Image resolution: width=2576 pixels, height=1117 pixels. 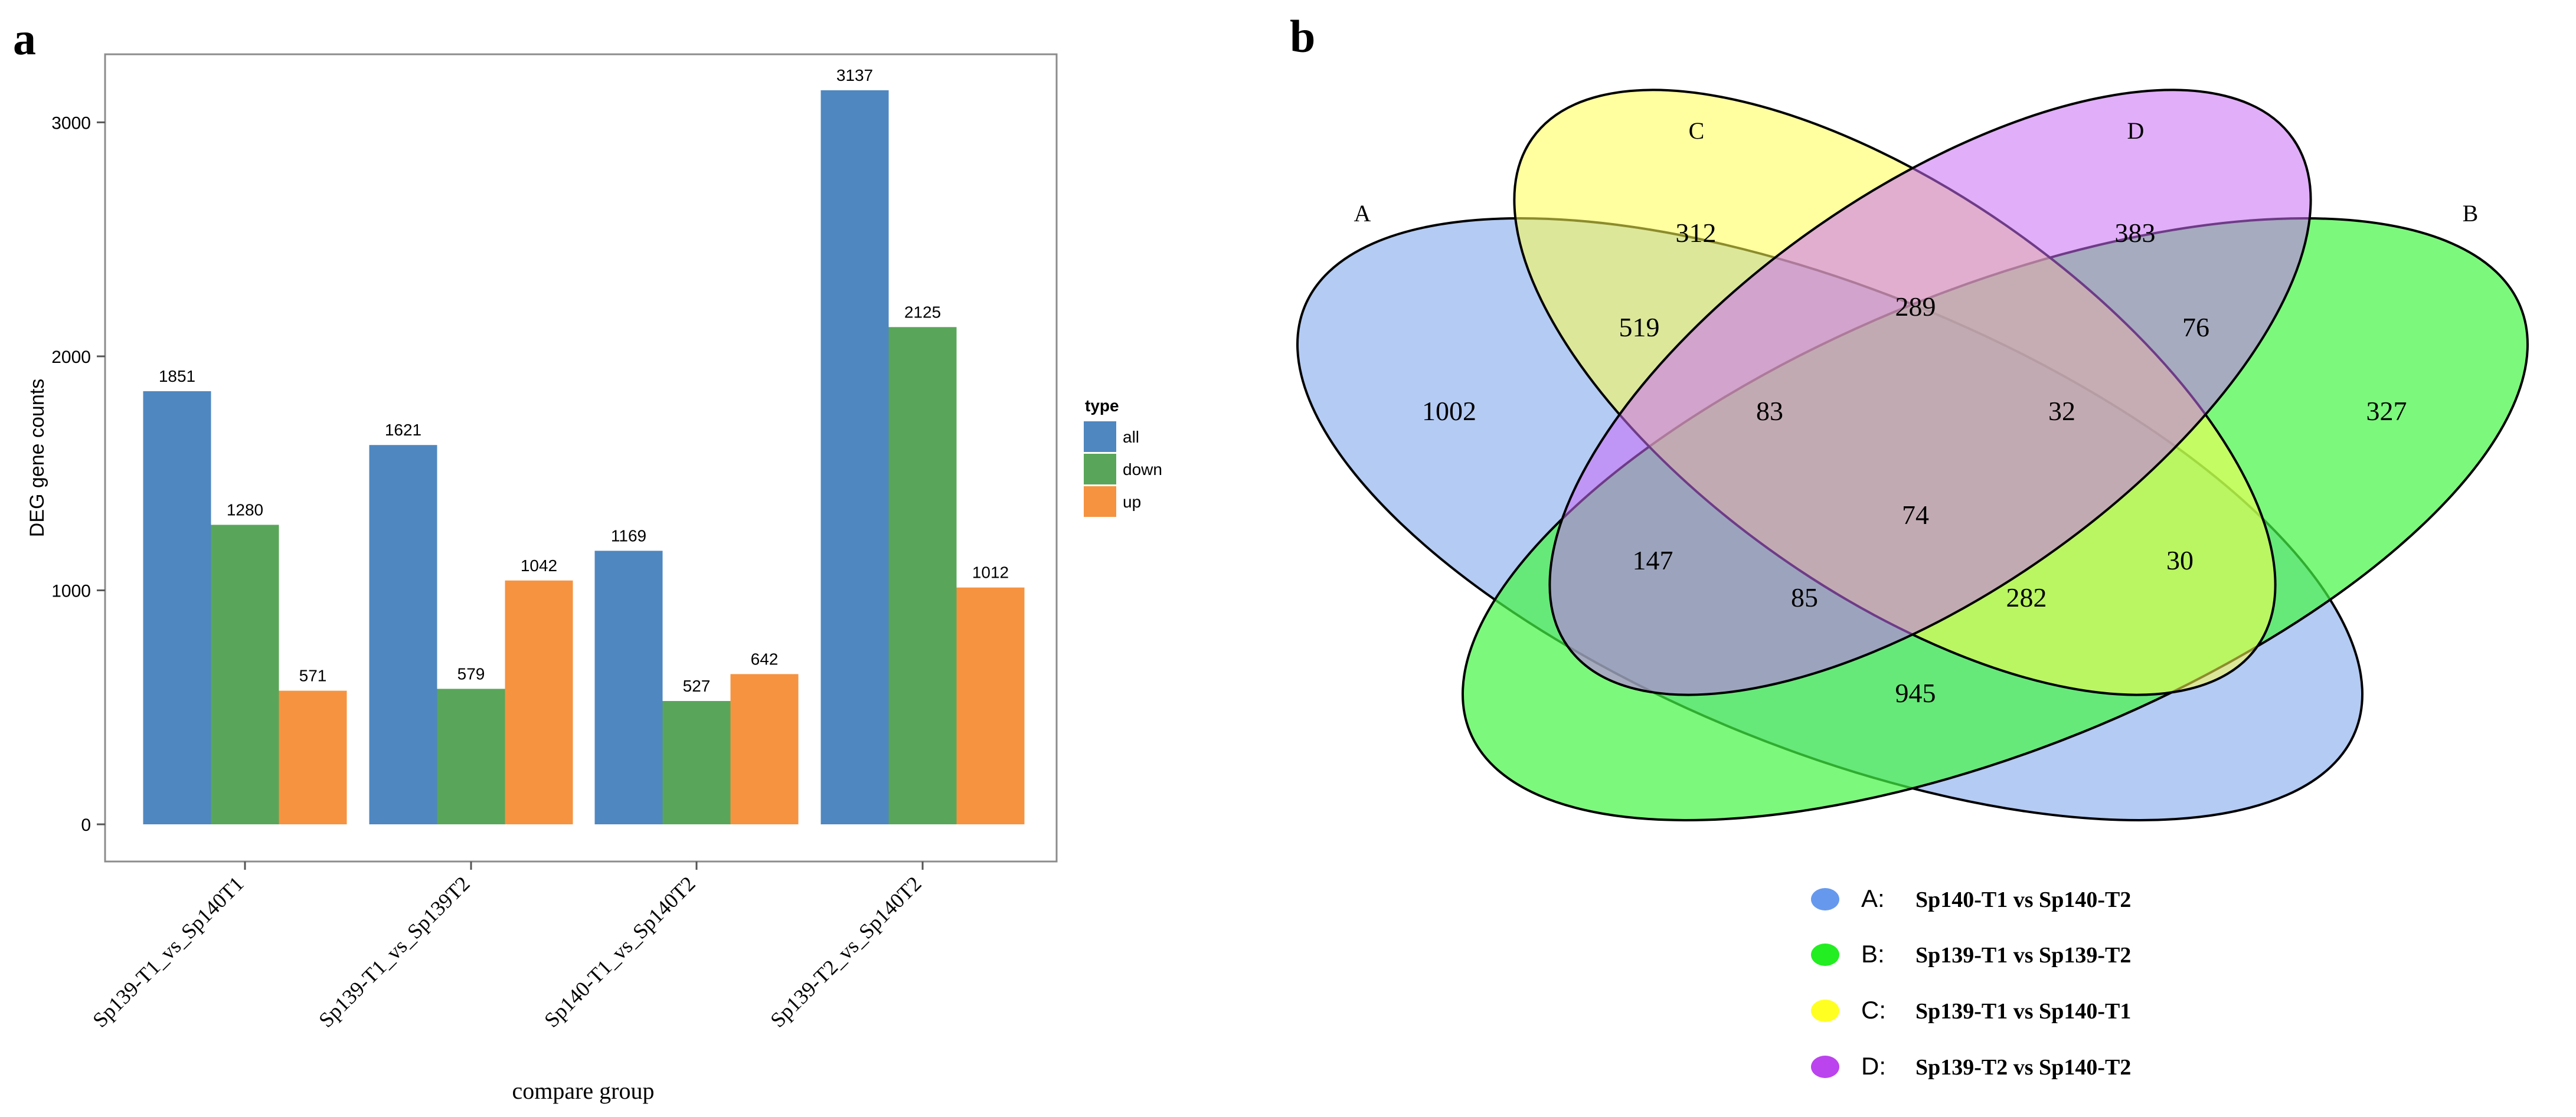 What do you see at coordinates (1873, 1066) in the screenshot?
I see `venn-legend-key-d: D:` at bounding box center [1873, 1066].